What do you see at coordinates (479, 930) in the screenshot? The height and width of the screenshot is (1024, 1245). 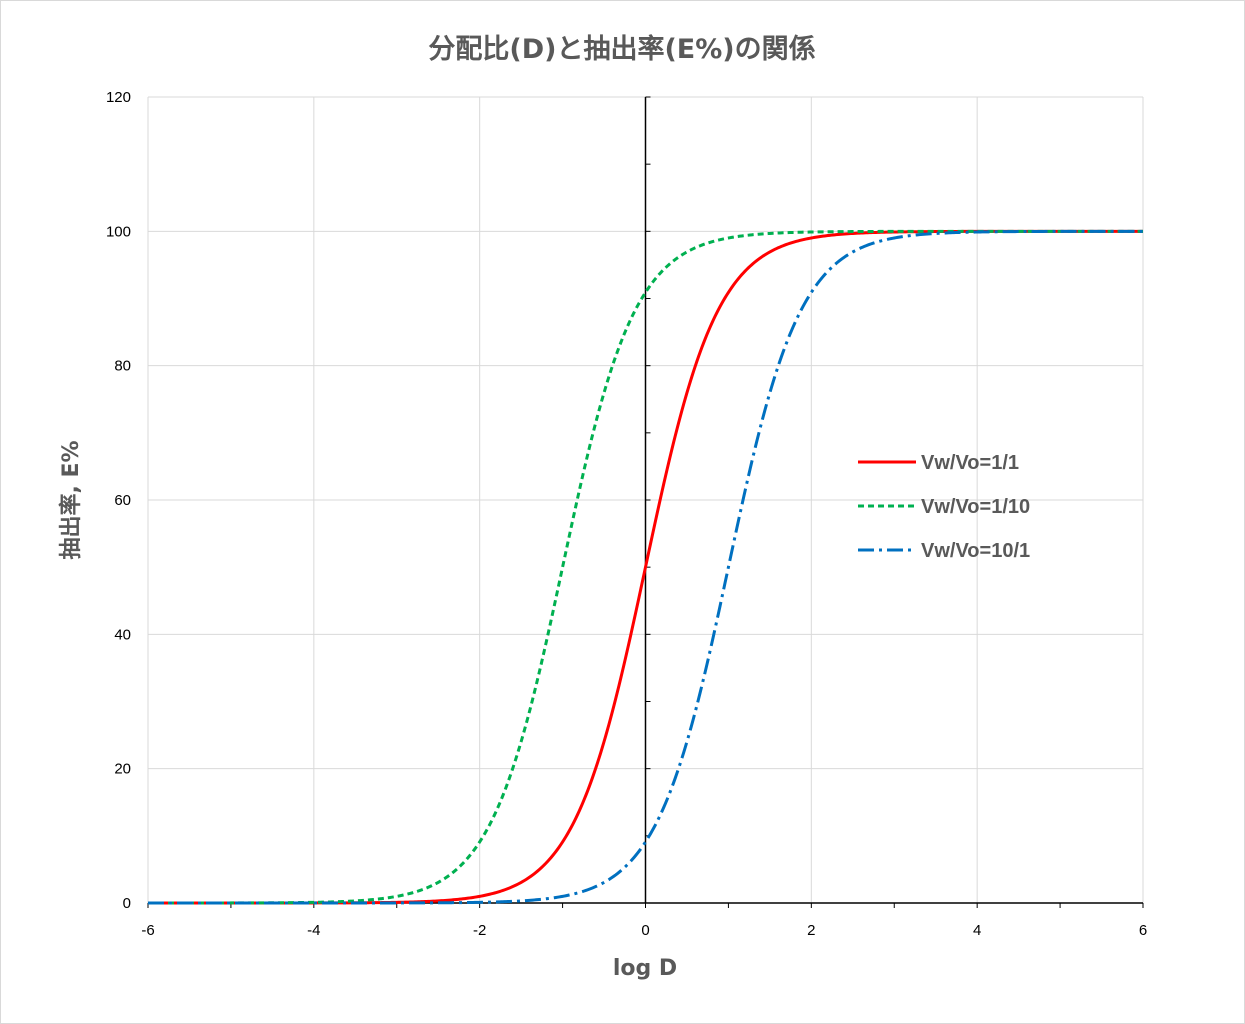 I see `x-tick-label: -2` at bounding box center [479, 930].